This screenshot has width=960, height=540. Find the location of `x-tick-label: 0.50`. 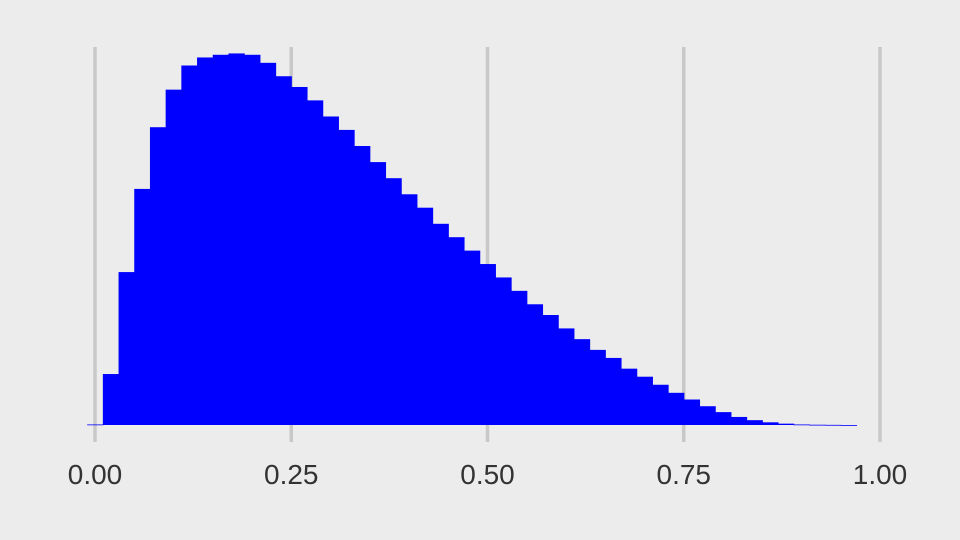

x-tick-label: 0.50 is located at coordinates (487, 474).